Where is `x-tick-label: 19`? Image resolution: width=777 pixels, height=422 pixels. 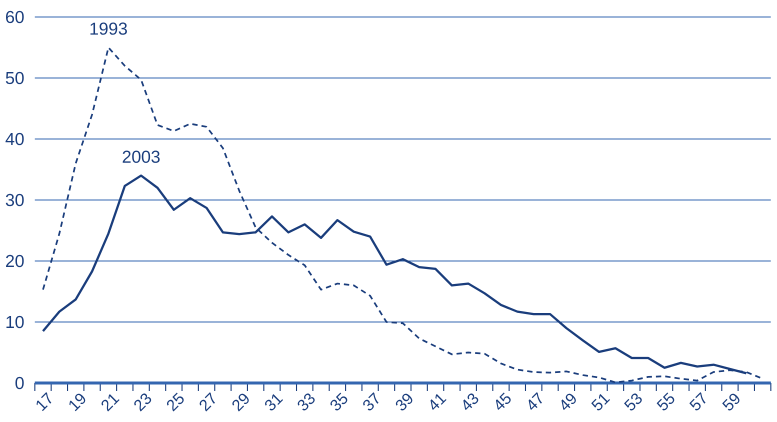 x-tick-label: 19 is located at coordinates (77, 403).